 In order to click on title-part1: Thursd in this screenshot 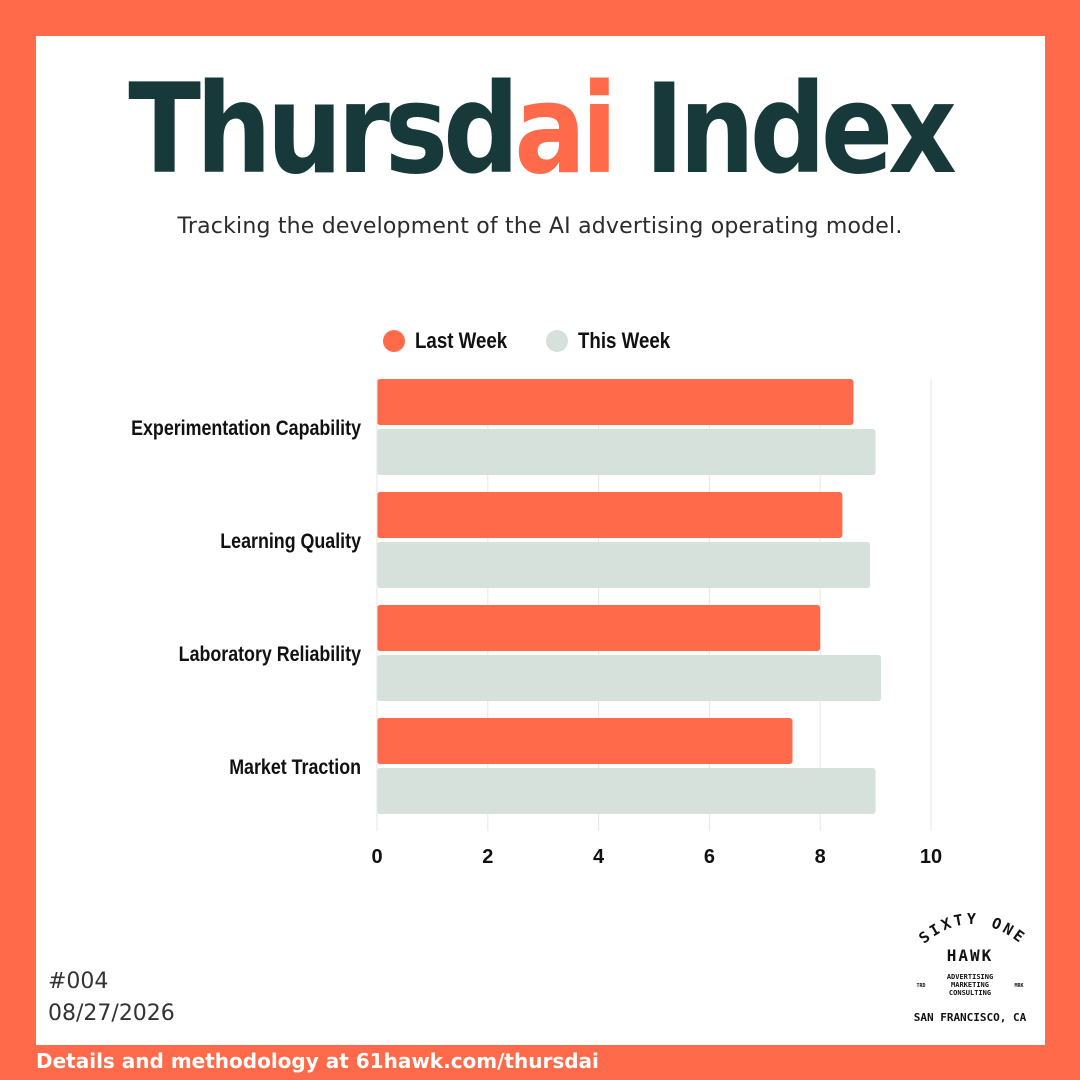, I will do `click(323, 130)`.